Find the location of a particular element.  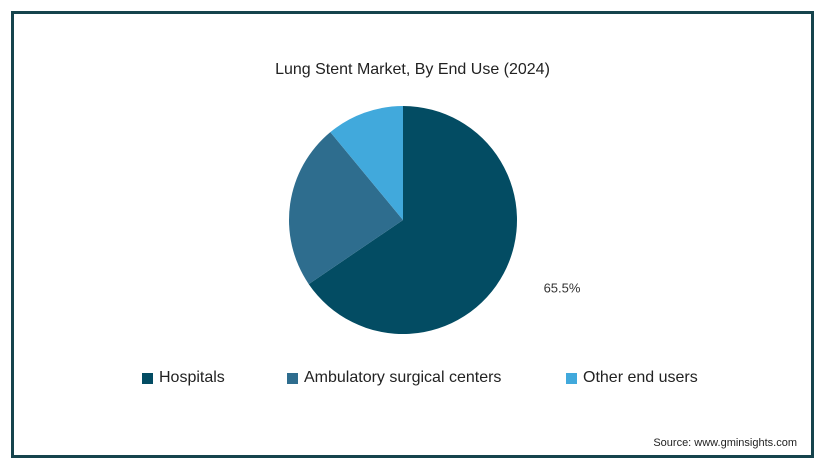

source-note: Source: www.gminsights.com is located at coordinates (725, 443).